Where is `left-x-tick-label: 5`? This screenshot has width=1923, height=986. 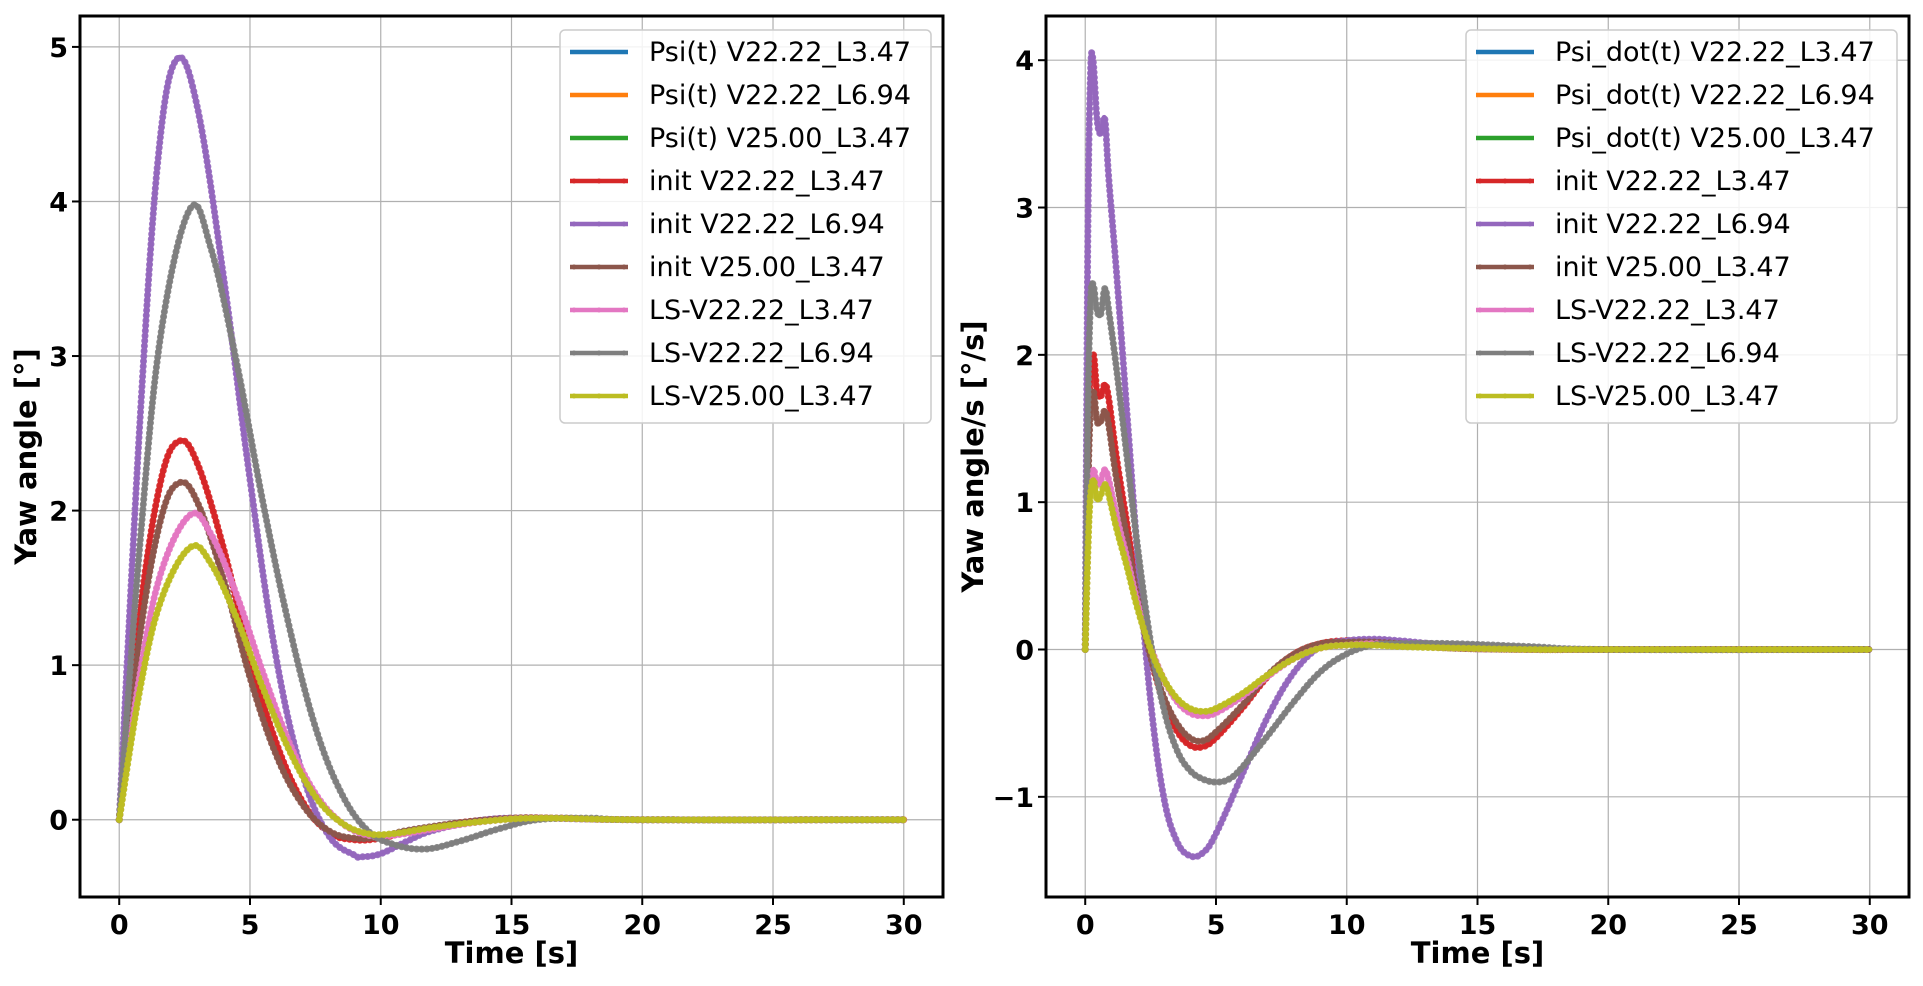
left-x-tick-label: 5 is located at coordinates (250, 925).